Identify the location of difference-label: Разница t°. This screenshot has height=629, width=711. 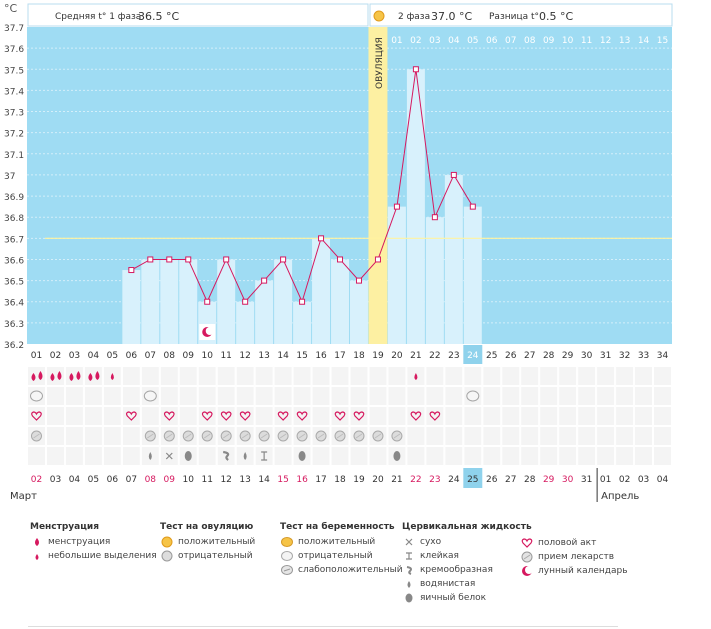
(514, 17).